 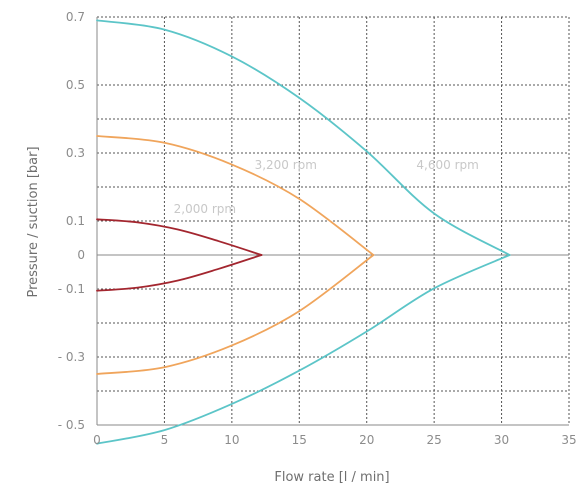 What do you see at coordinates (286, 165) in the screenshot?
I see `series-label-3-200-rpm: 3,200 rpm` at bounding box center [286, 165].